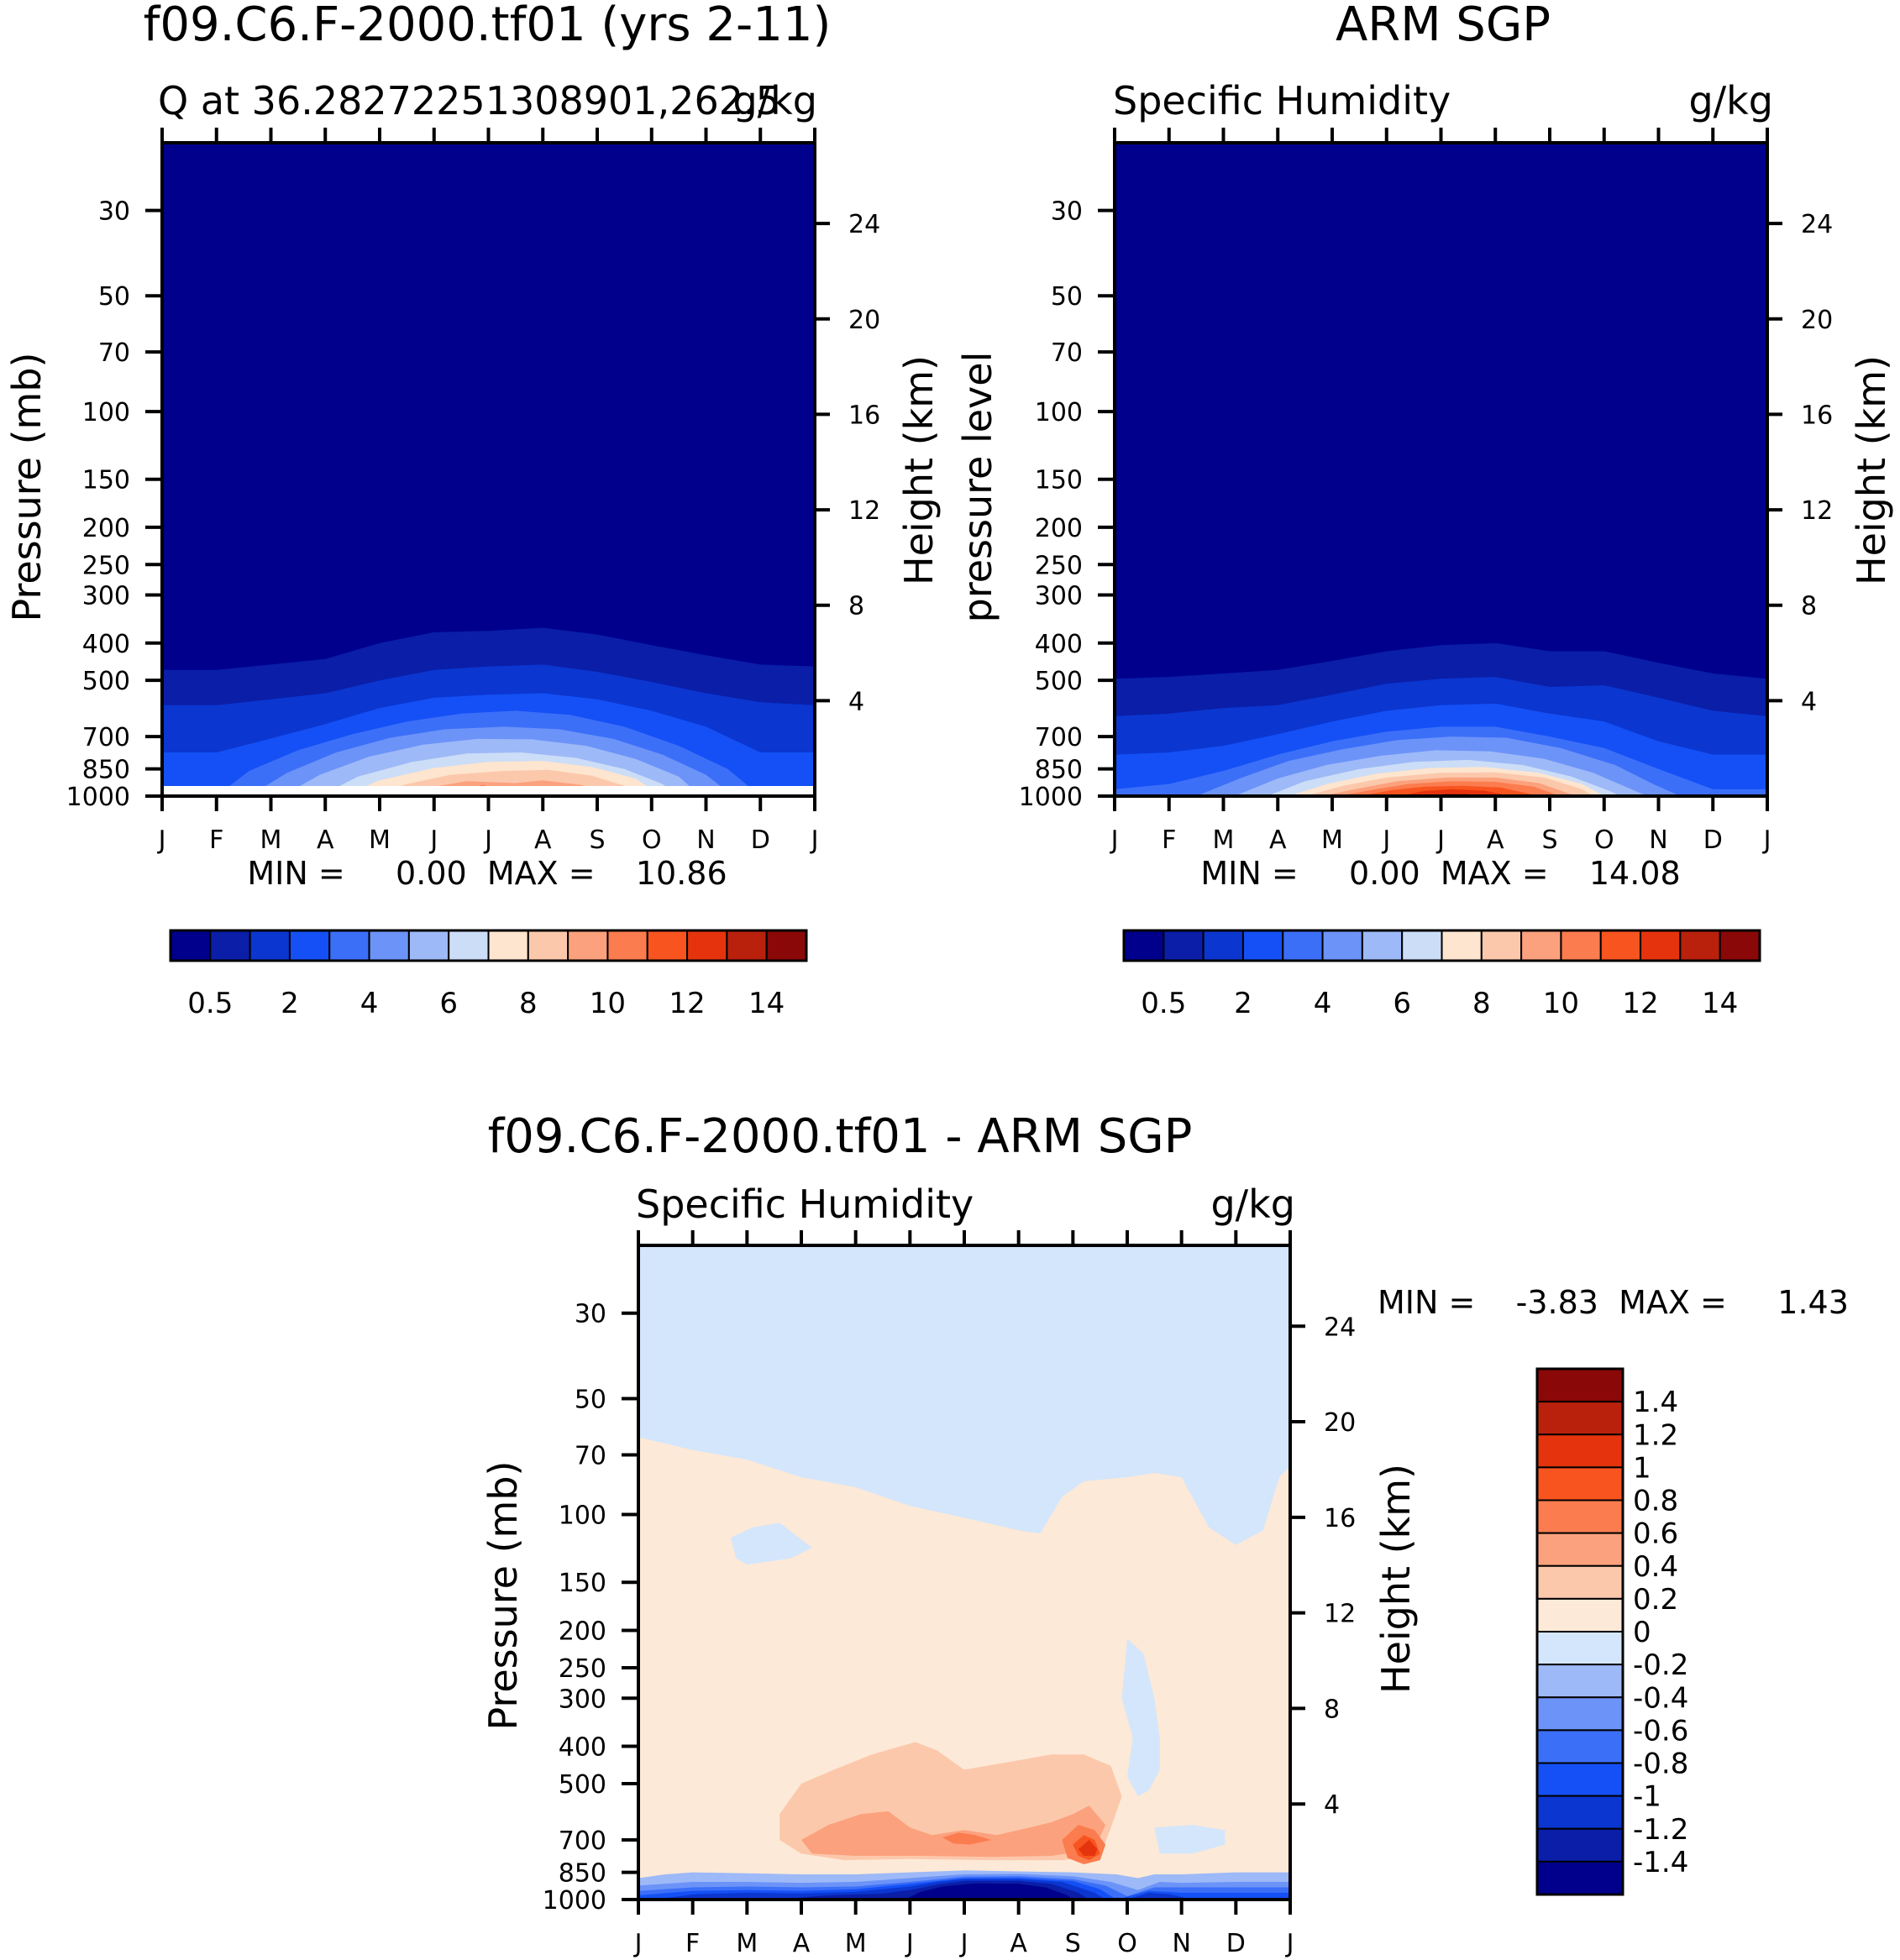 This screenshot has height=1960, width=1900. What do you see at coordinates (1160, 1896) in the screenshot?
I see `diff-band-neg-5b` at bounding box center [1160, 1896].